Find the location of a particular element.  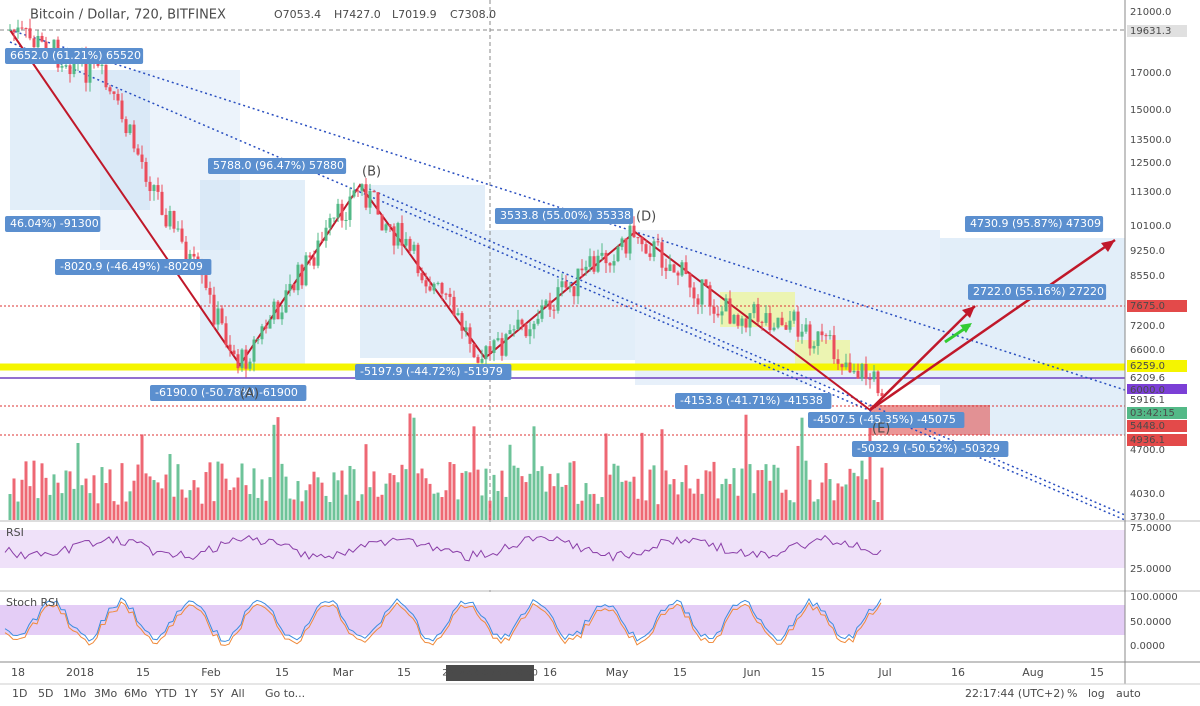

price-label: 5448.0 is located at coordinates (1147, 426).